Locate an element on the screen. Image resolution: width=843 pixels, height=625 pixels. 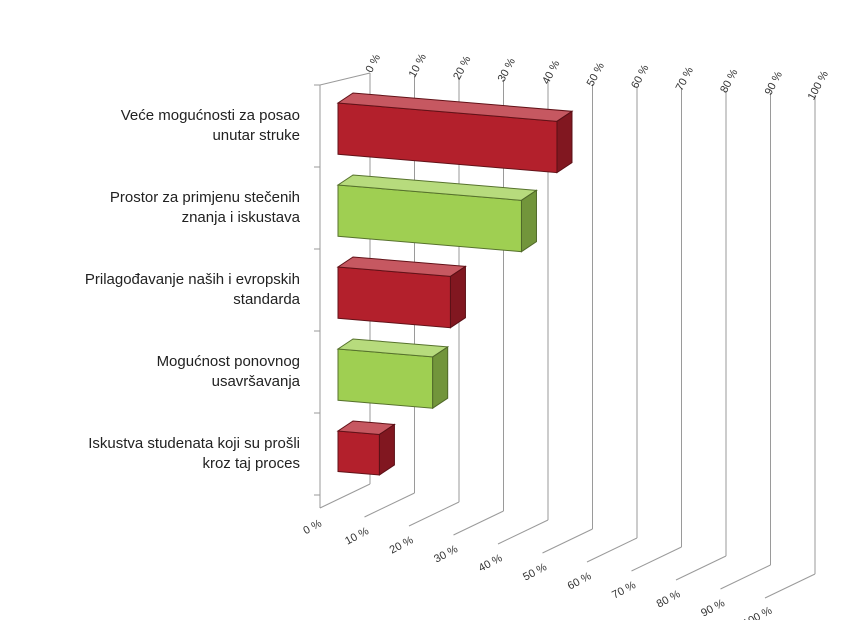
x-tick-label-top: 20 % is located at coordinates (462, 68).